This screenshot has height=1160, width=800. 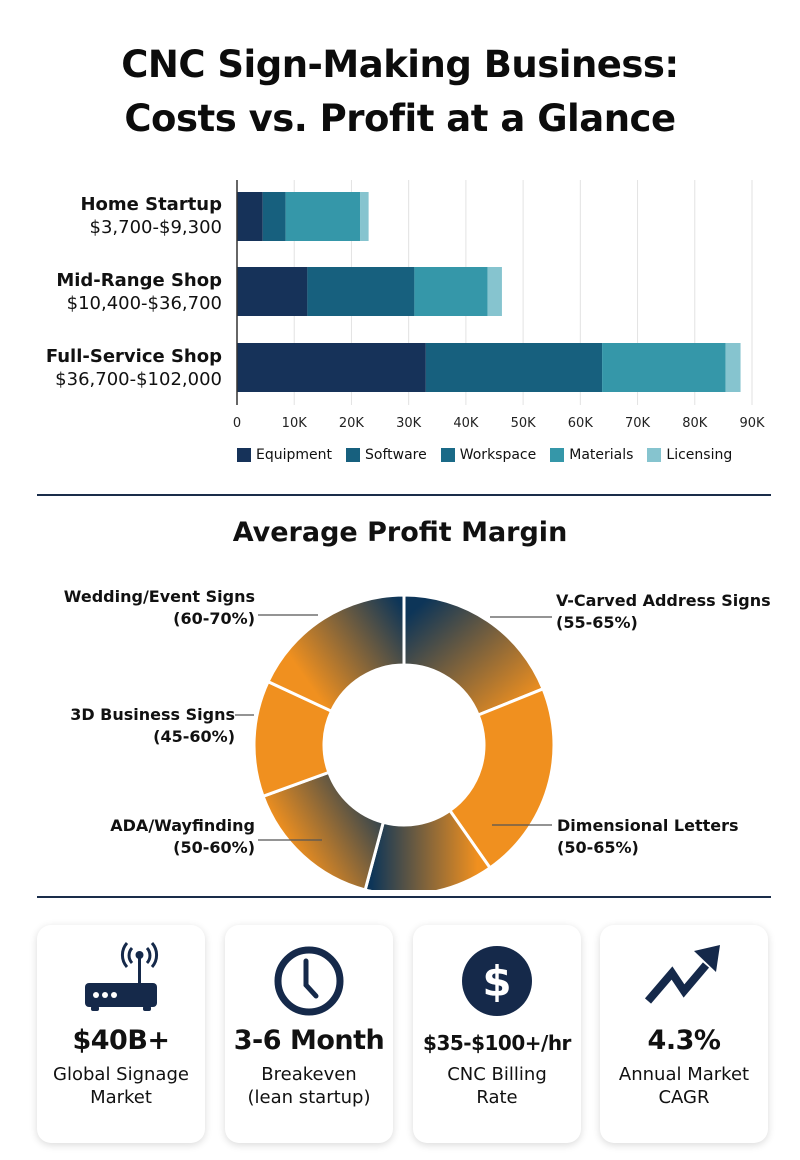 What do you see at coordinates (122, 976) in the screenshot?
I see `router-icon` at bounding box center [122, 976].